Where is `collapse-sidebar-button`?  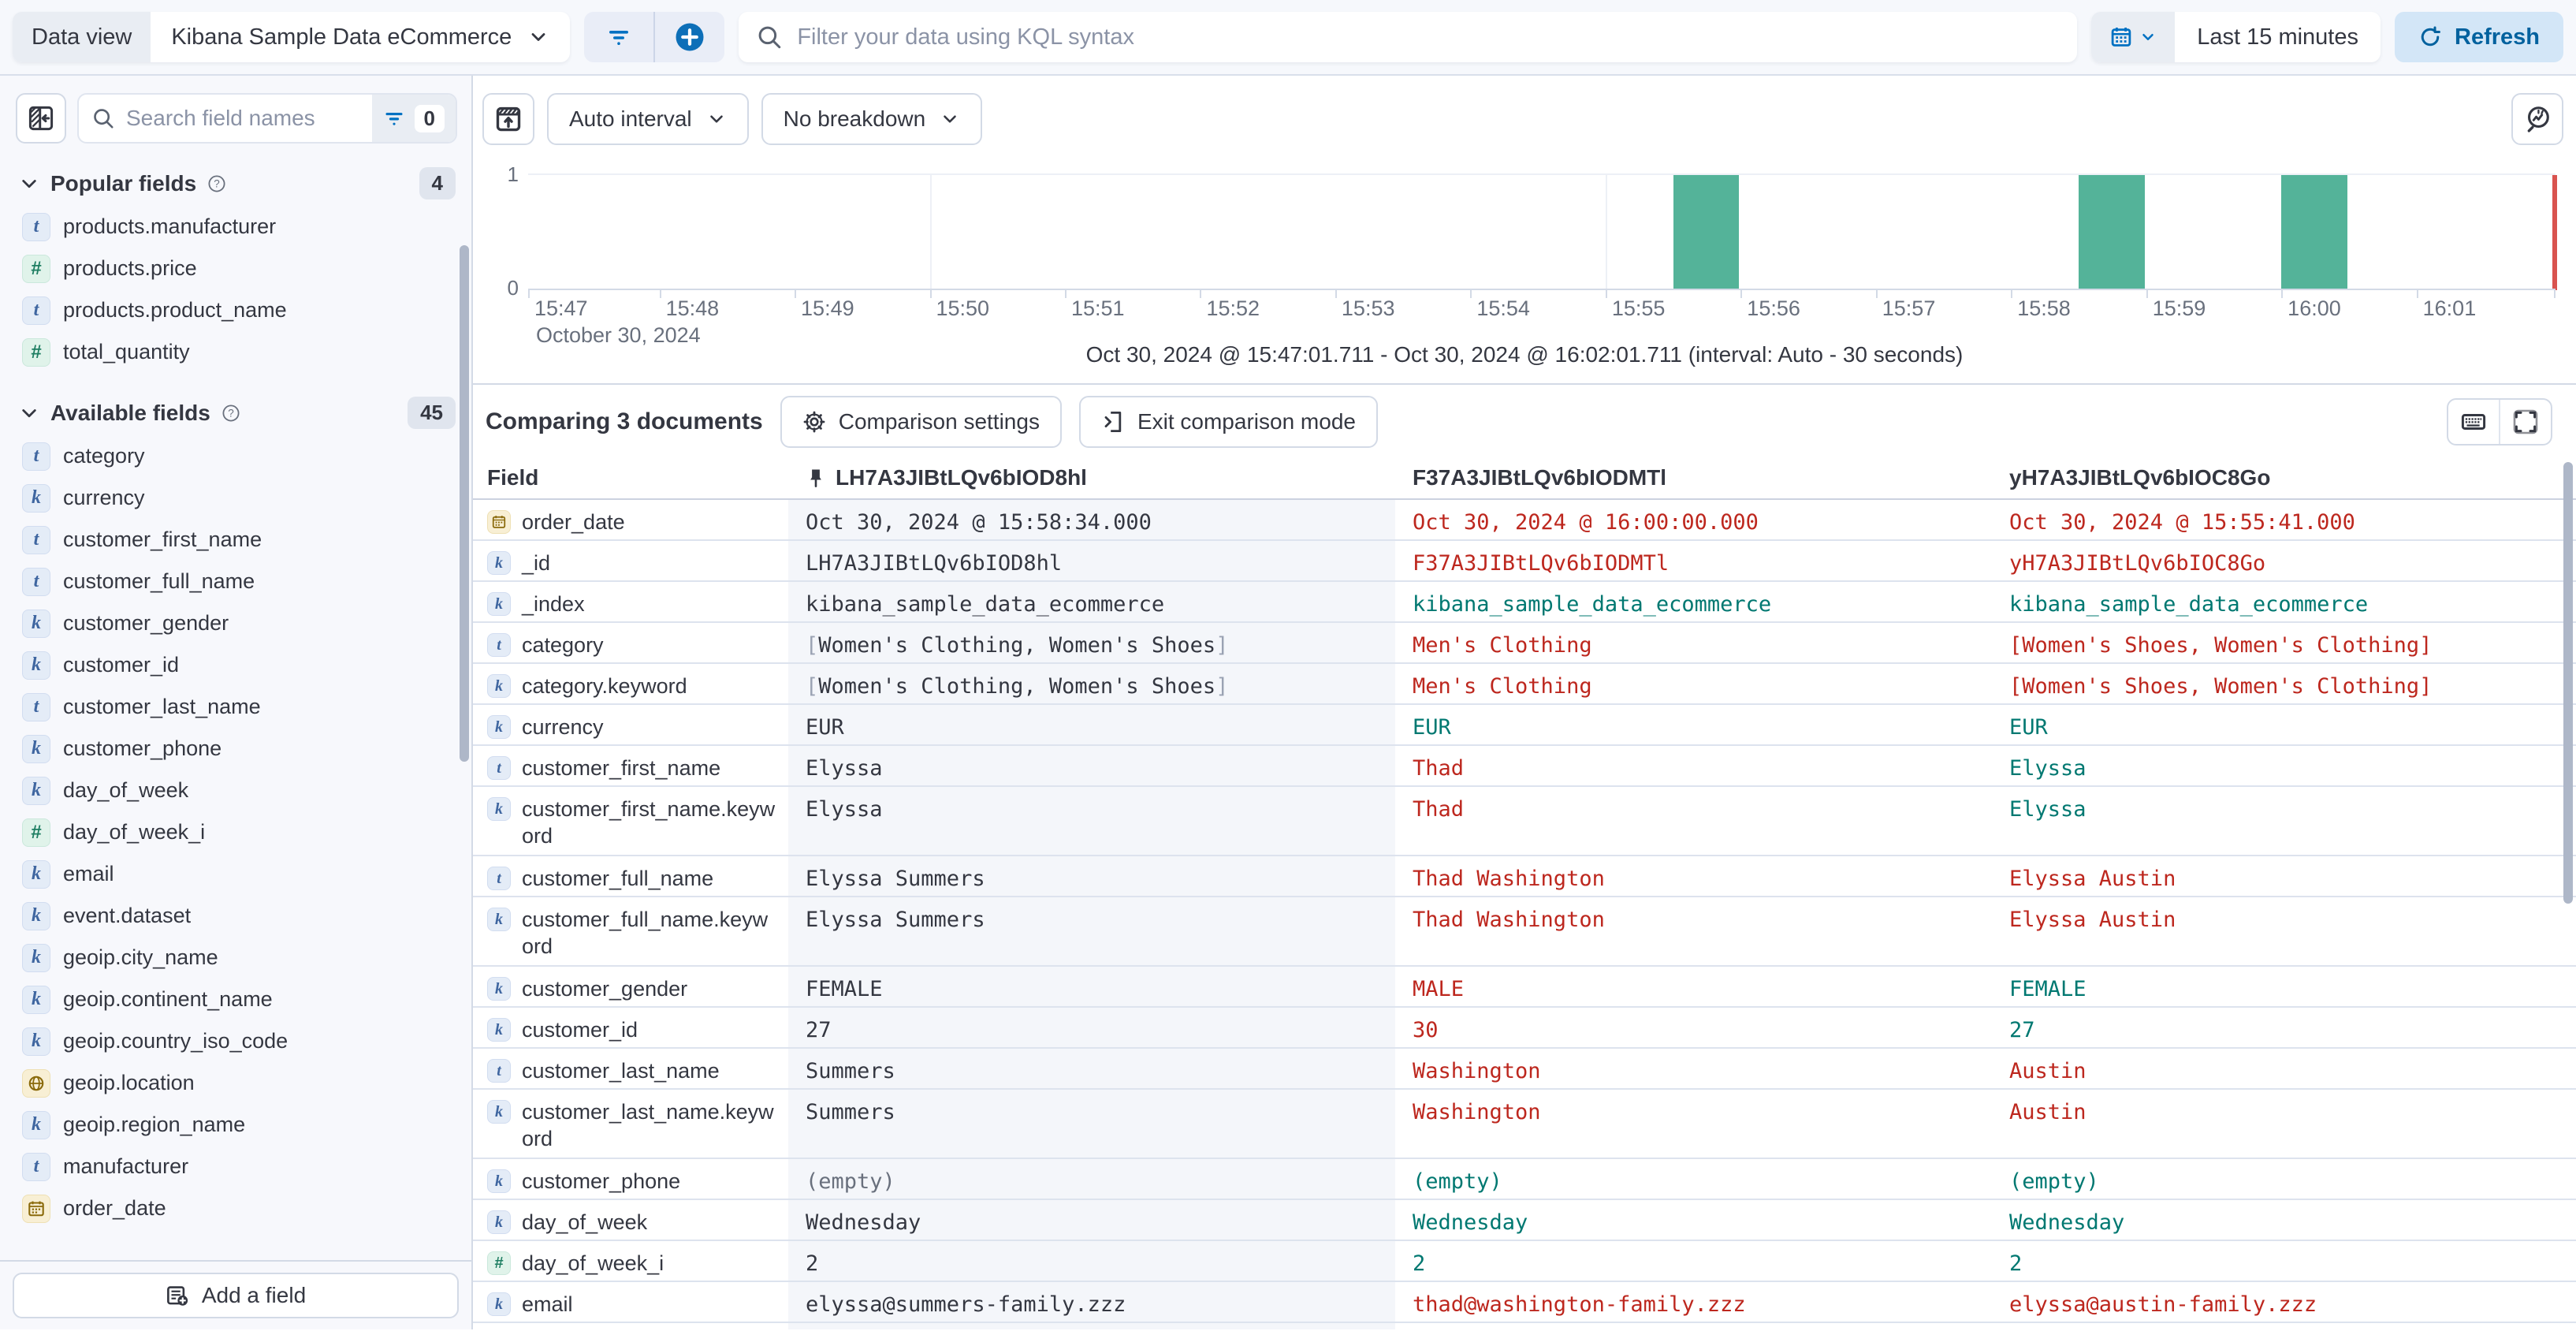 collapse-sidebar-button is located at coordinates (41, 118).